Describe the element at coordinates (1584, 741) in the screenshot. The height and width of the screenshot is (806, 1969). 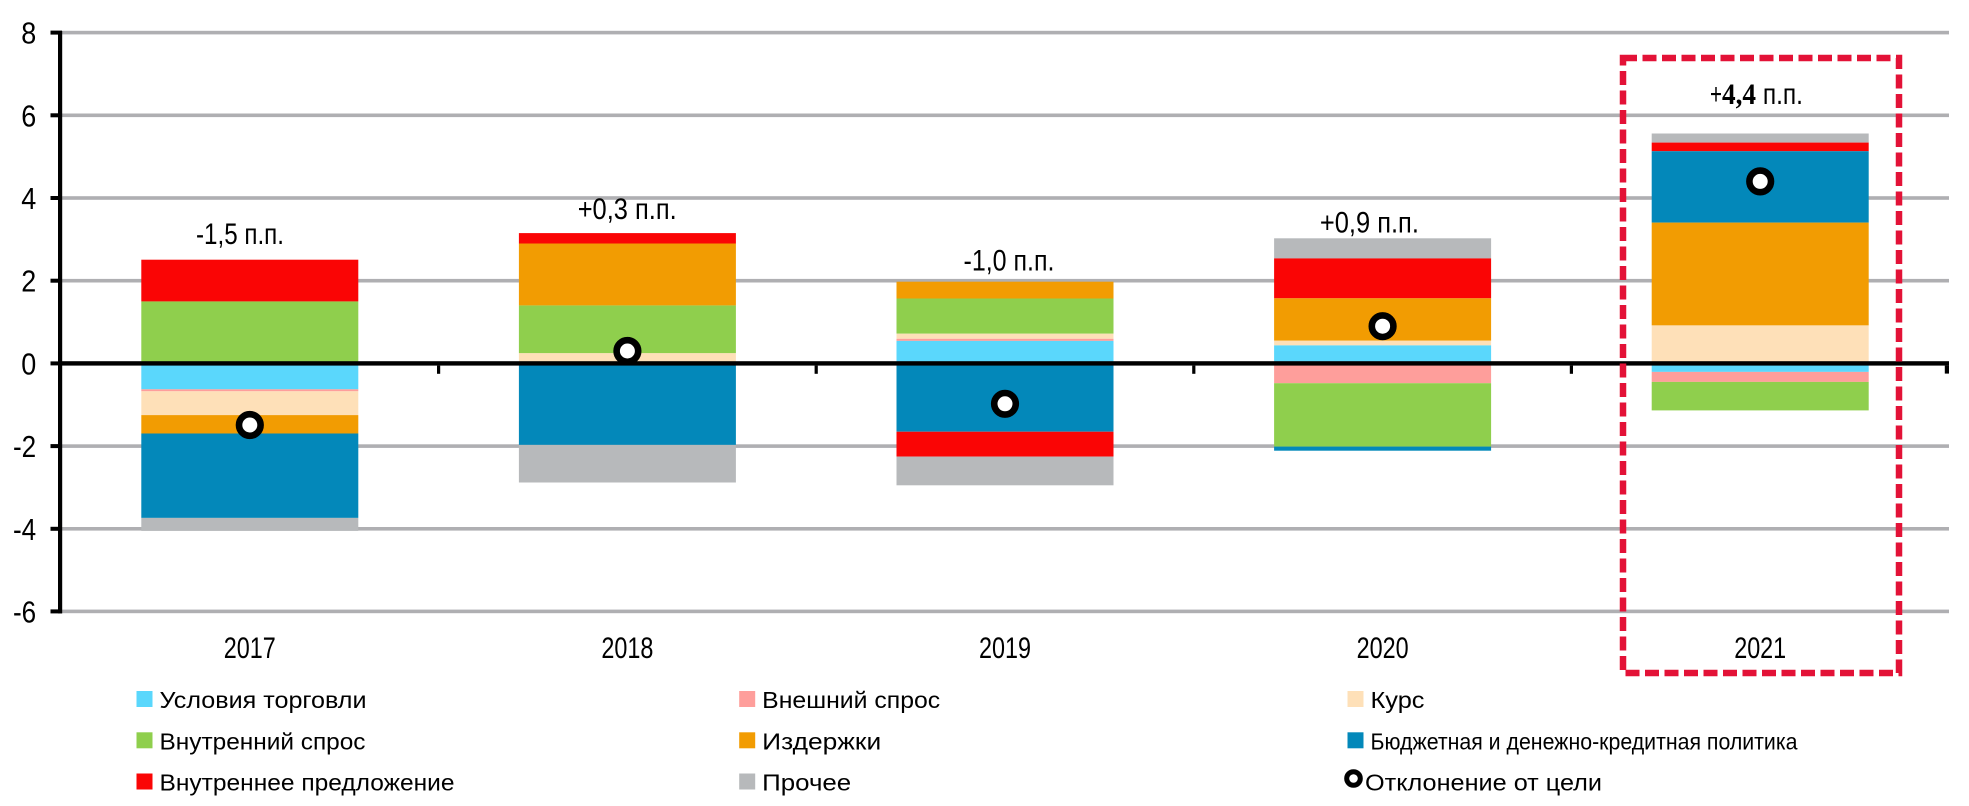
I see `svg-text:Бюджетная и денежно-кредитная: Бюджетная и денежно-кредитная политика` at that location.